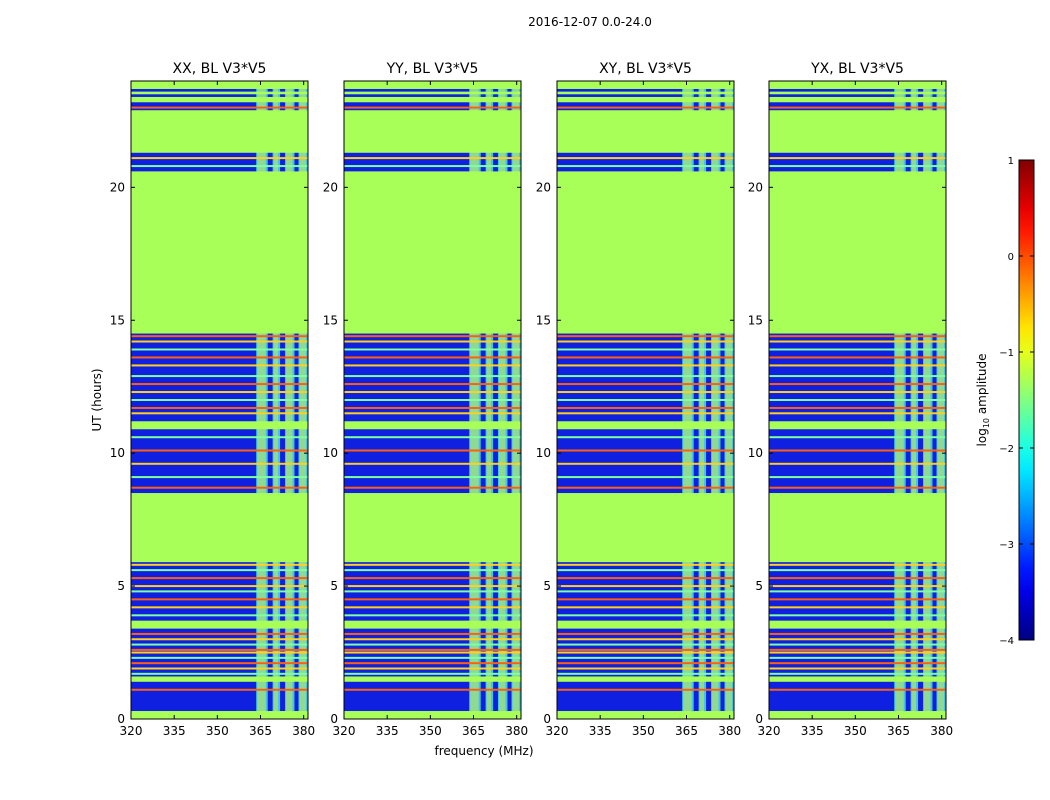 This screenshot has width=1050, height=800. Describe the element at coordinates (516, 731) in the screenshot. I see `x-tick-label: 380` at that location.